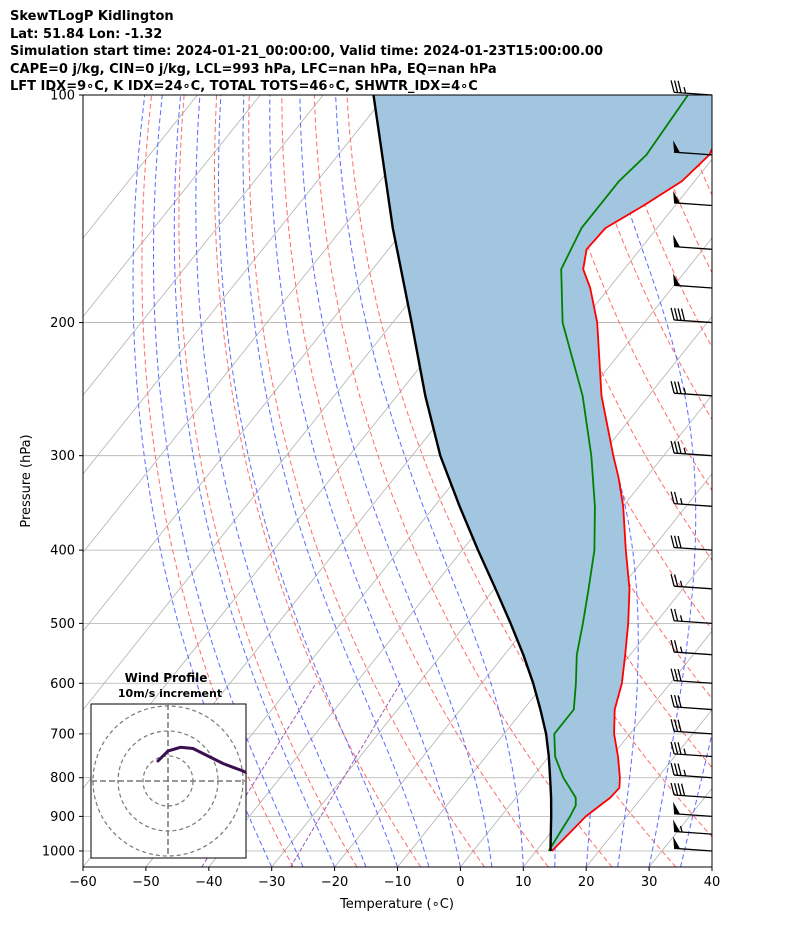 The image size is (794, 937). Describe the element at coordinates (460, 882) in the screenshot. I see `x-tick-label: 0` at that location.